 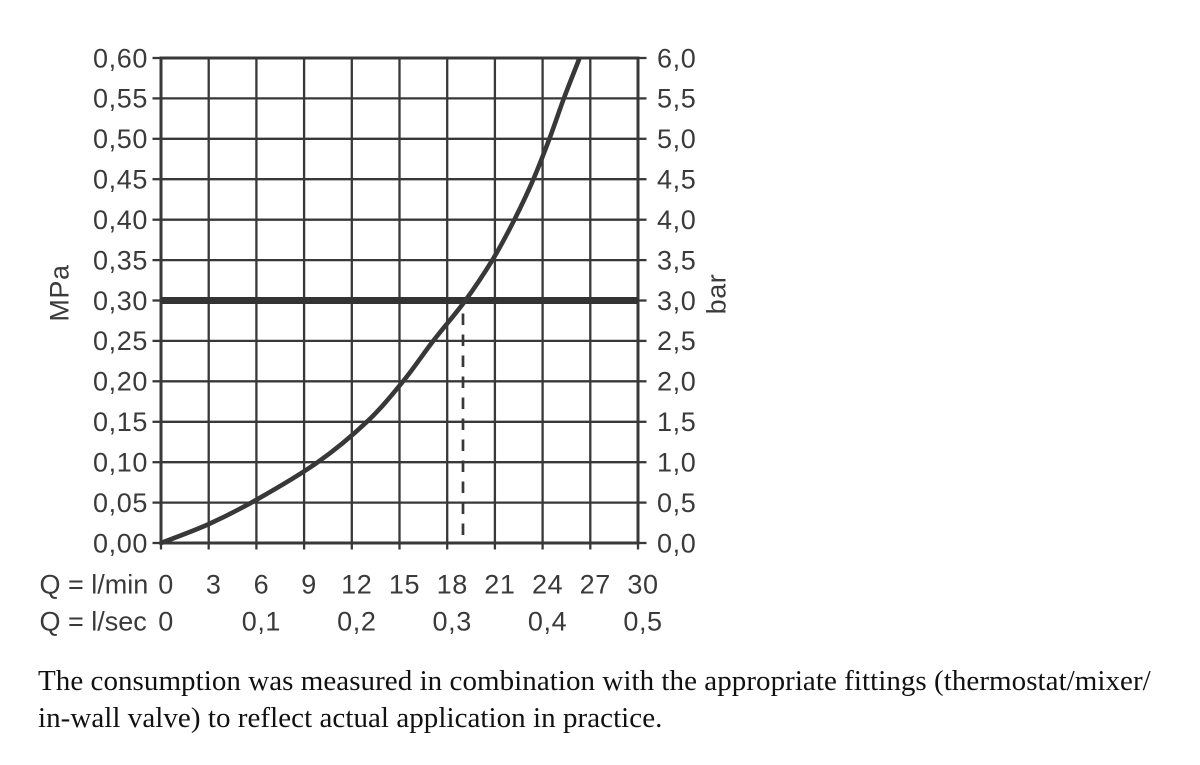 I want to click on svg-text: 0,35, so click(x=120, y=260).